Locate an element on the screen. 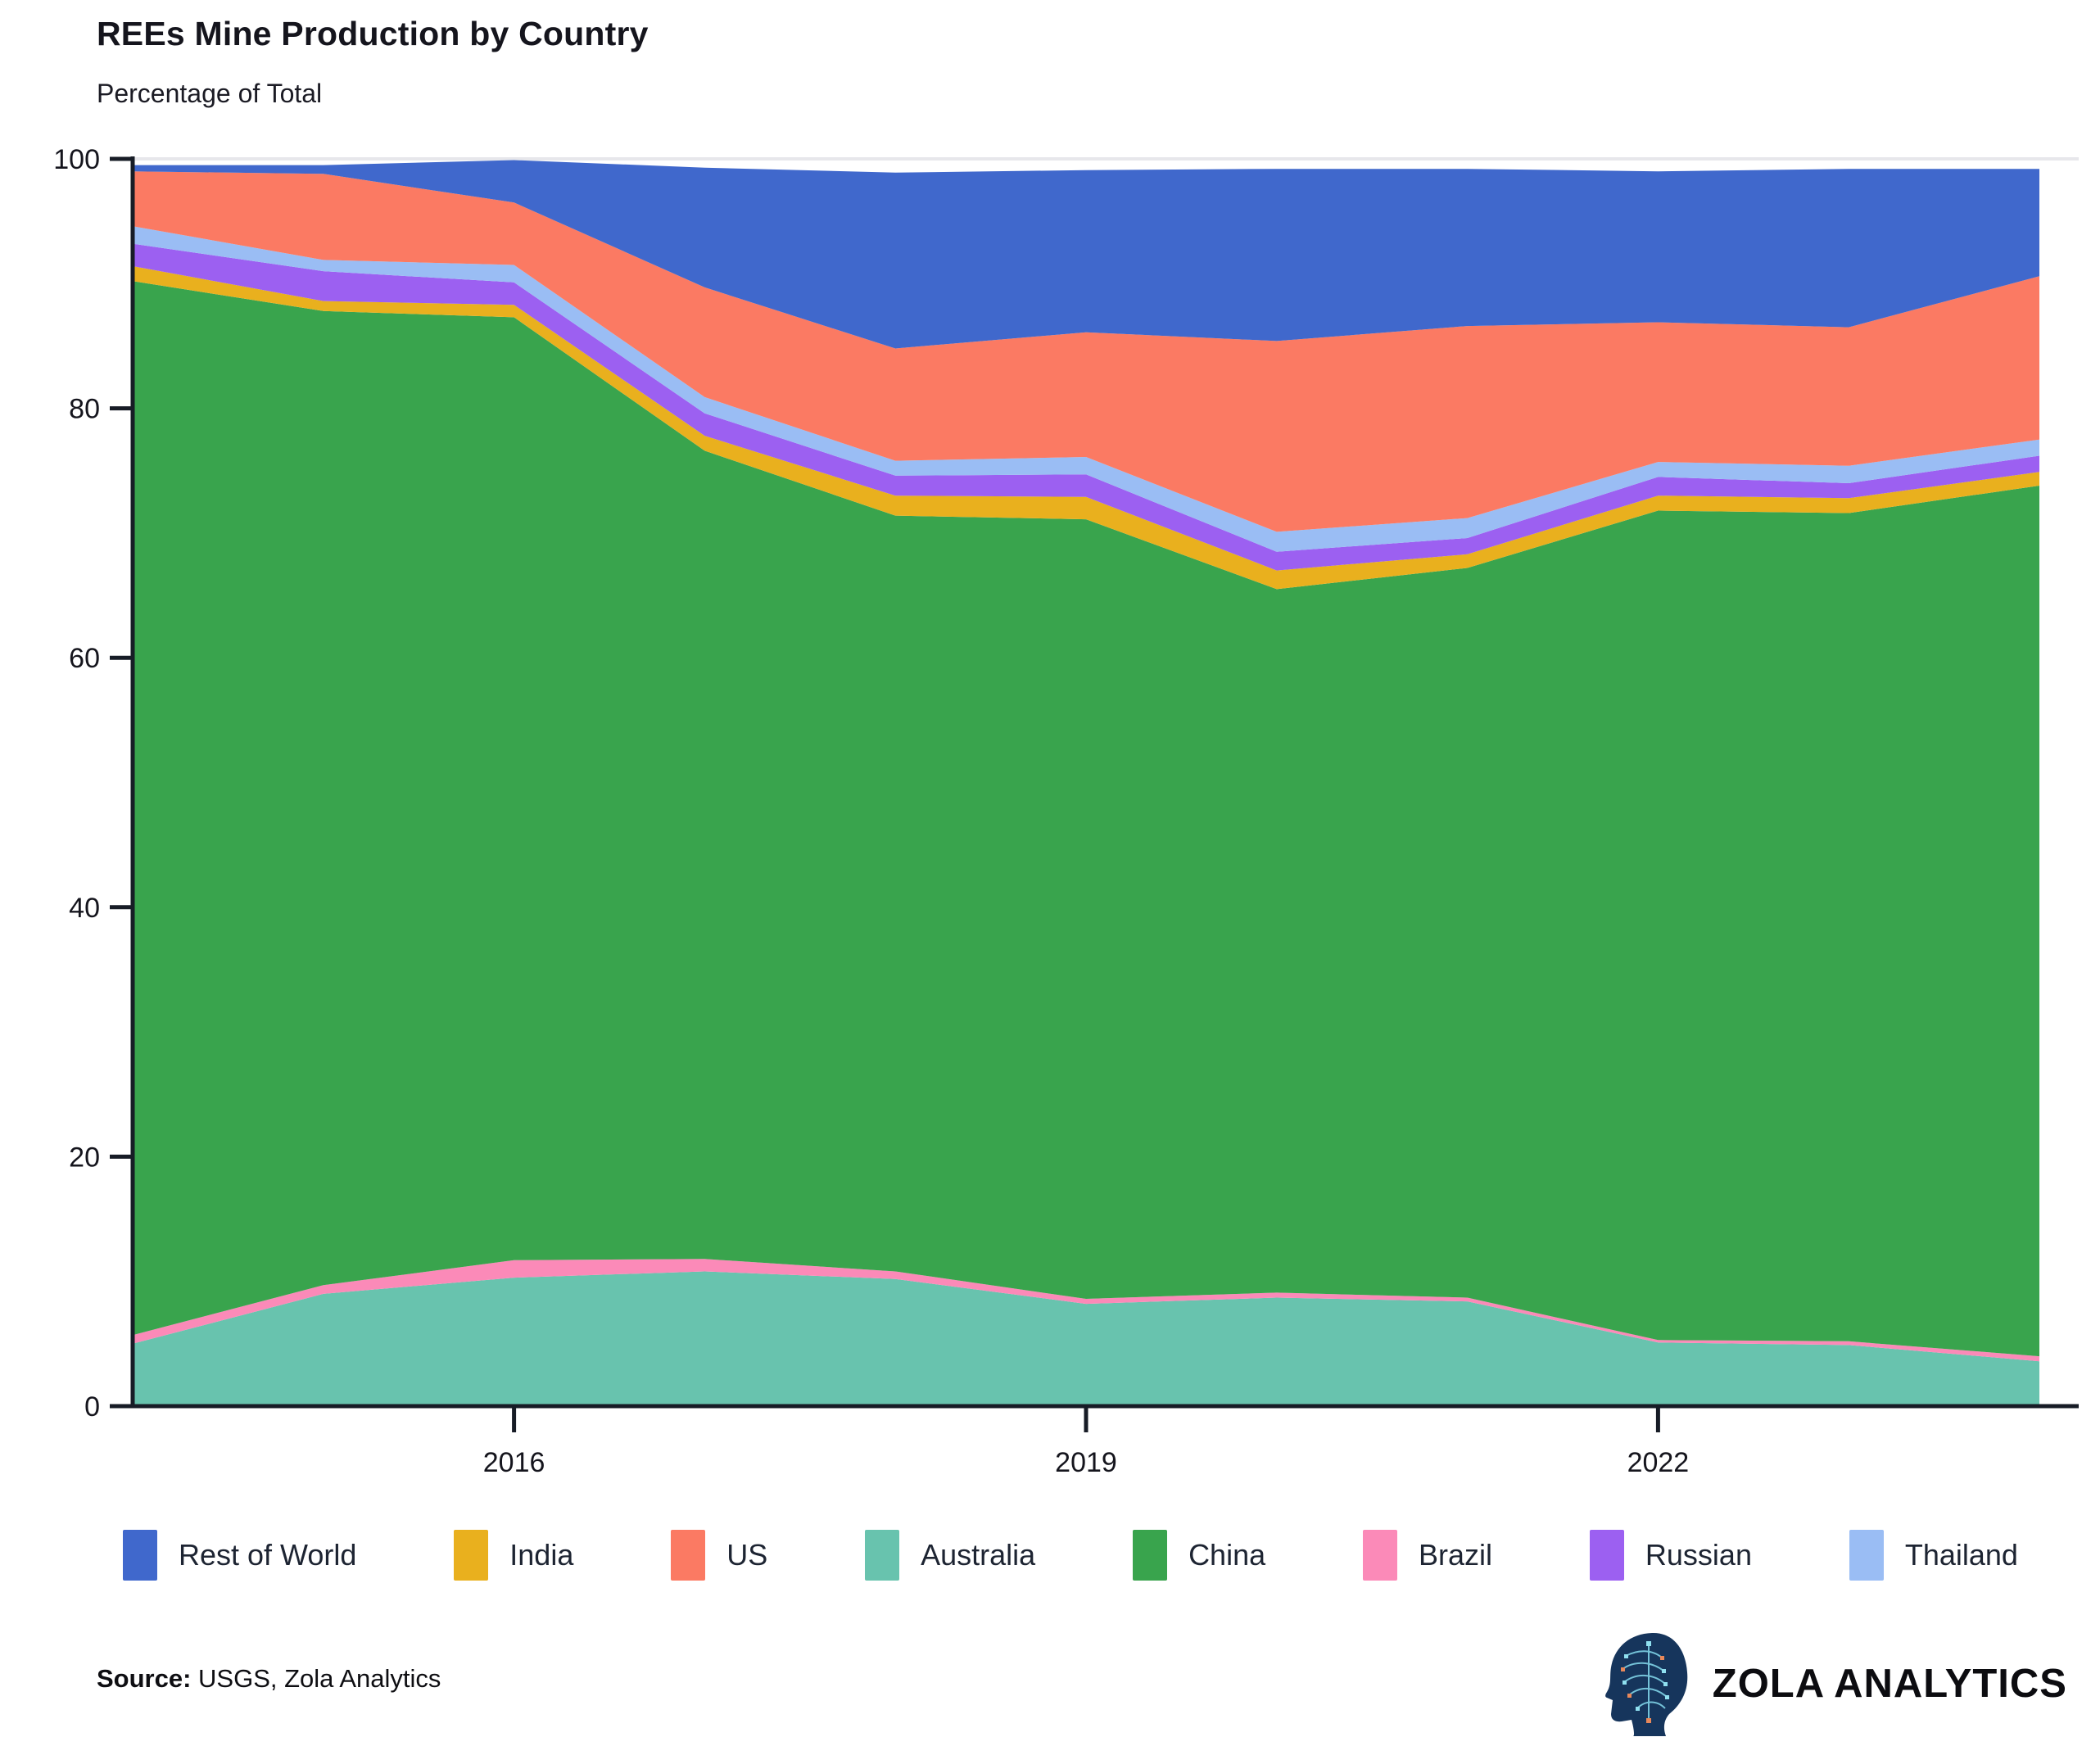  legend-swatch-india is located at coordinates (472, 1555).